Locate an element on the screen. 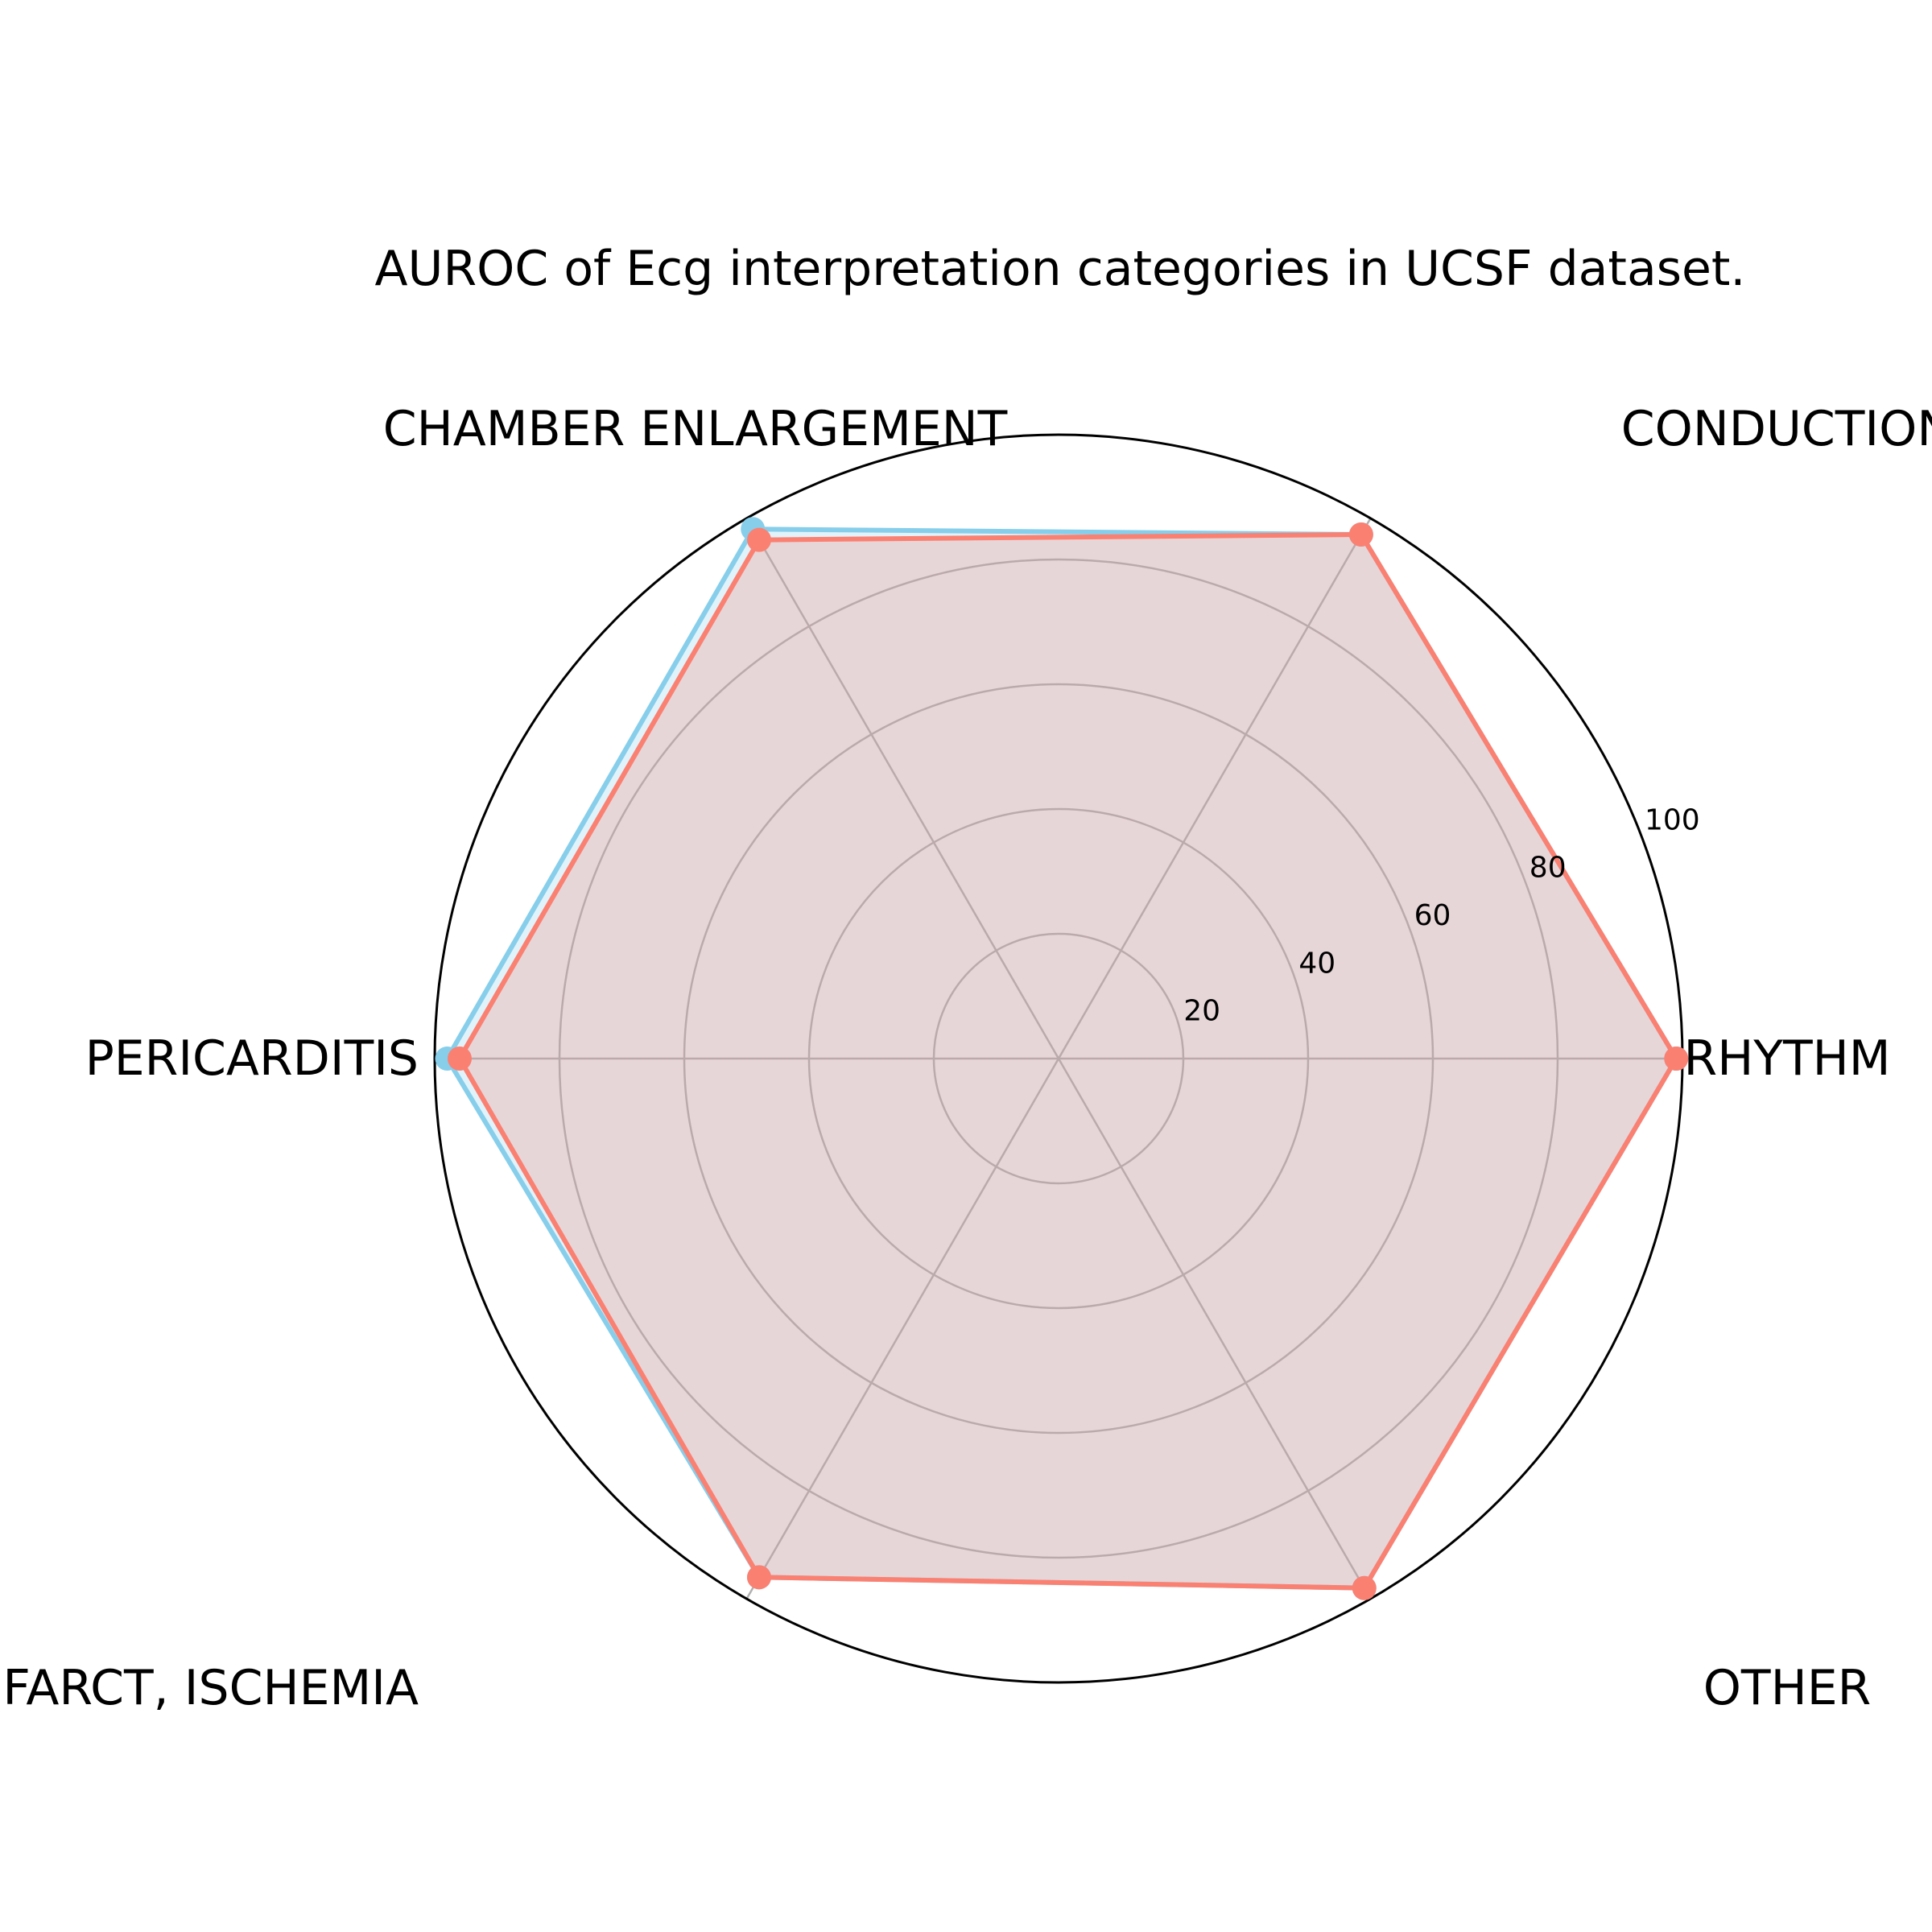  category-label-1: CONDUCTION is located at coordinates (1776, 429).